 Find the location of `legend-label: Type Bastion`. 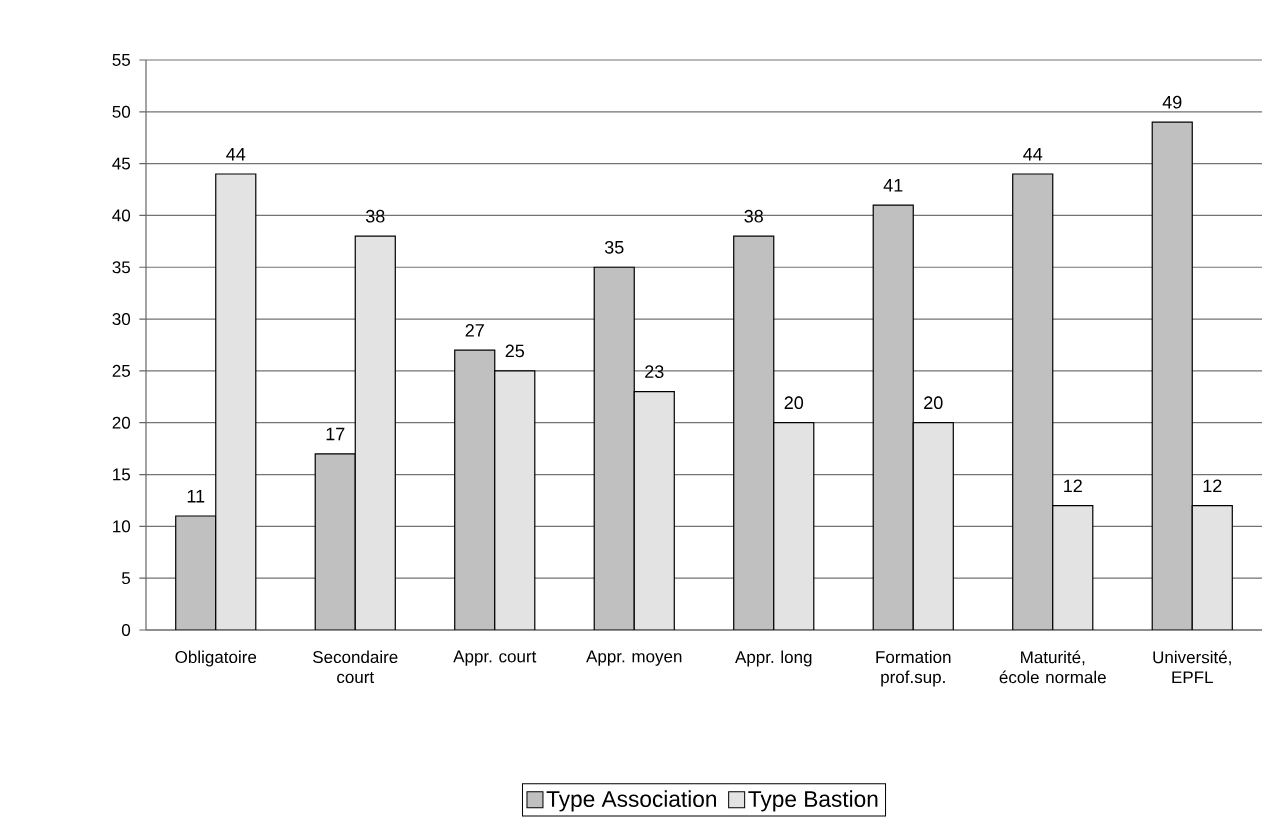

legend-label: Type Bastion is located at coordinates (813, 801).